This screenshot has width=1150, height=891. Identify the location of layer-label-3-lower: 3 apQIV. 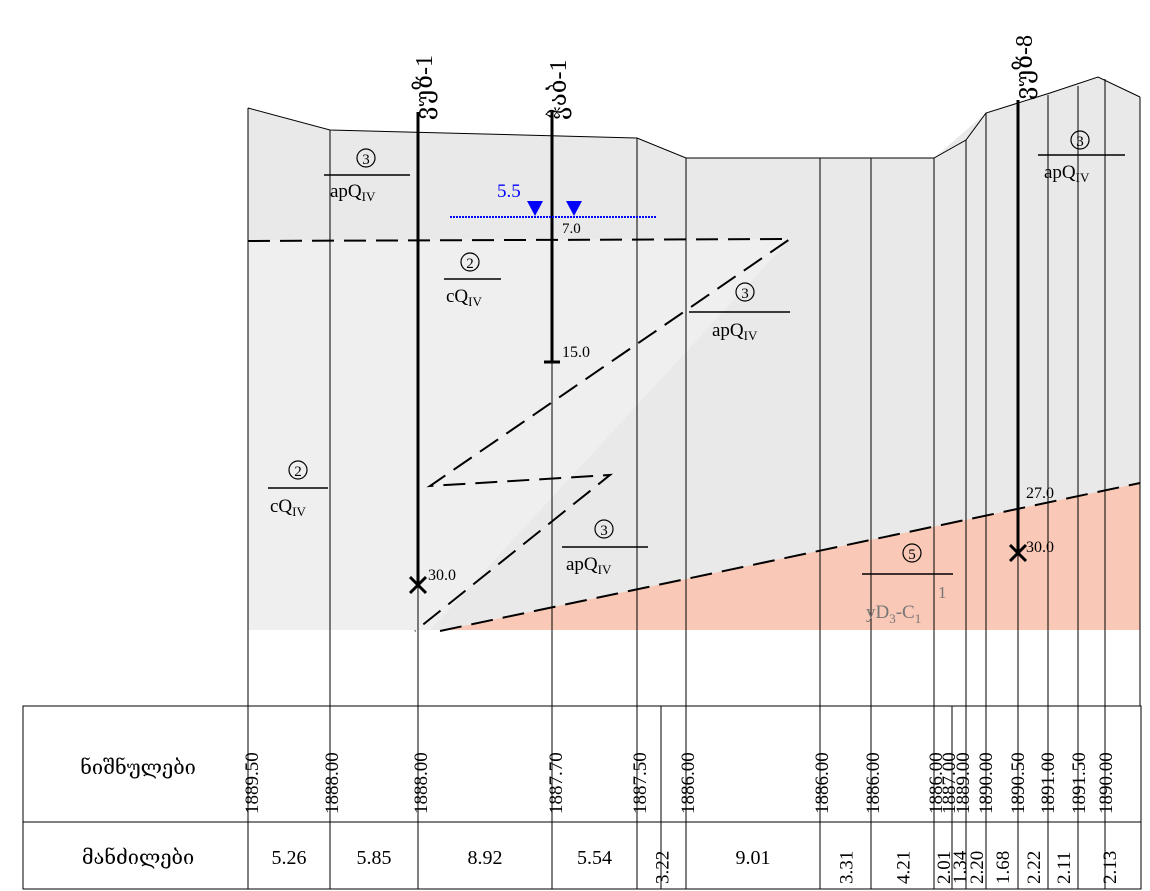
(605, 548).